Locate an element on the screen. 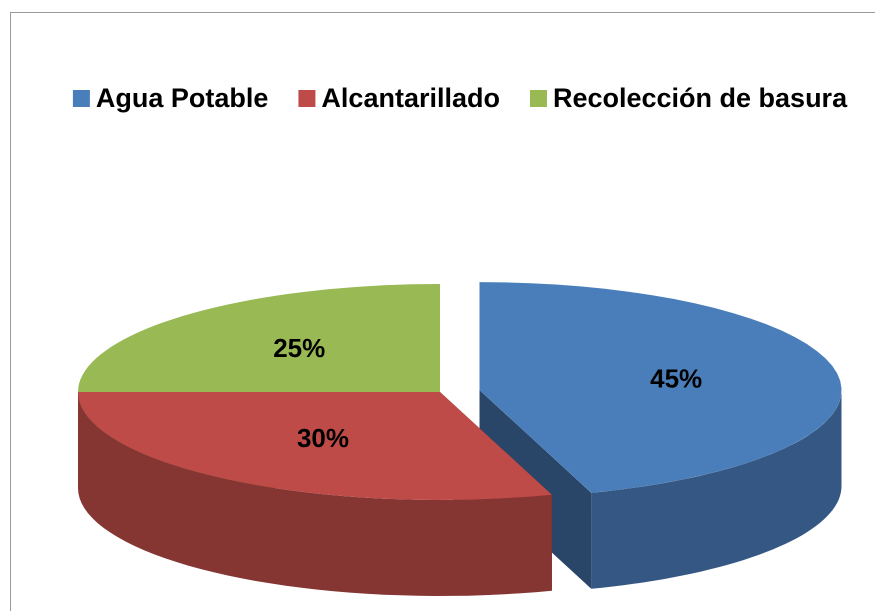  data-label: 30% is located at coordinates (323, 438).